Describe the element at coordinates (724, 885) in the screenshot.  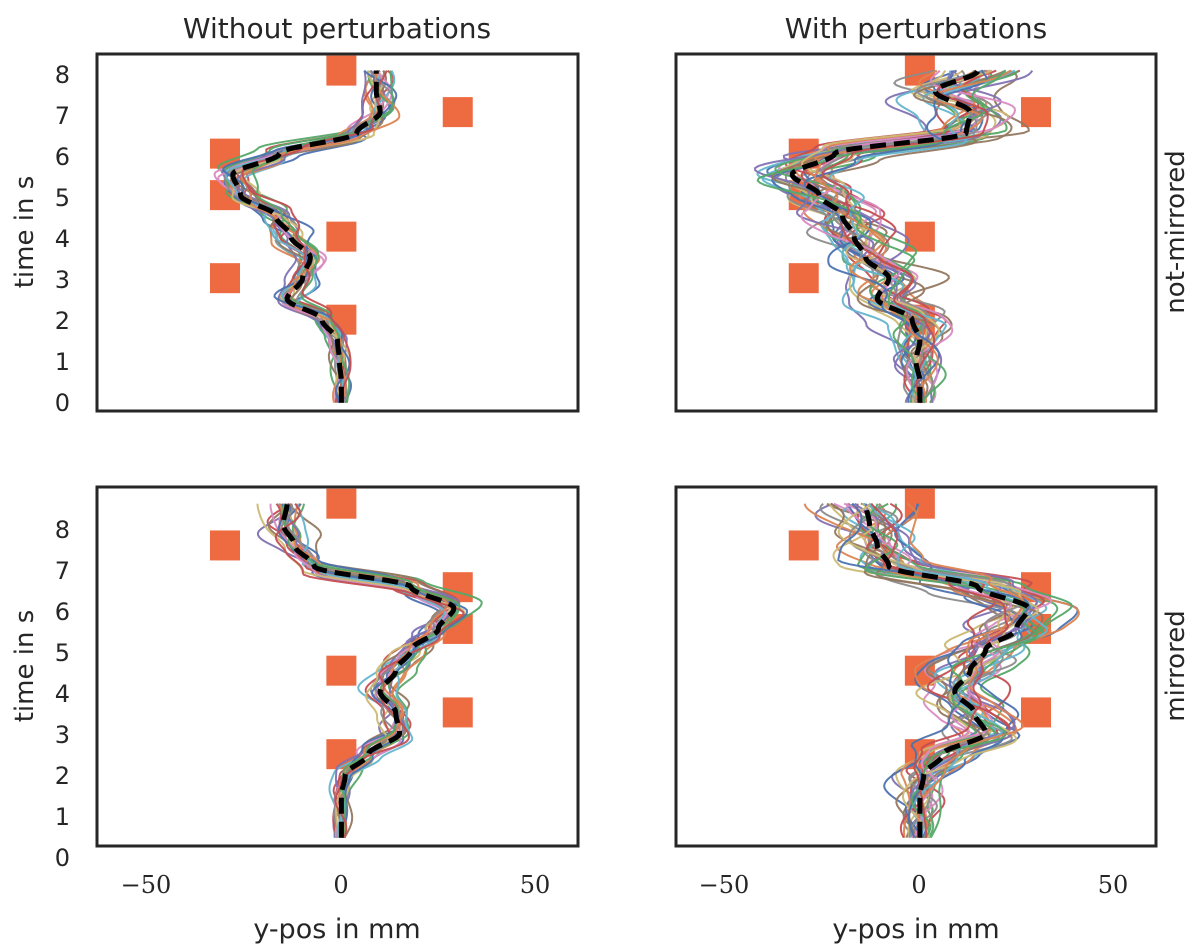
I see `xtick-right-neg50: −50` at that location.